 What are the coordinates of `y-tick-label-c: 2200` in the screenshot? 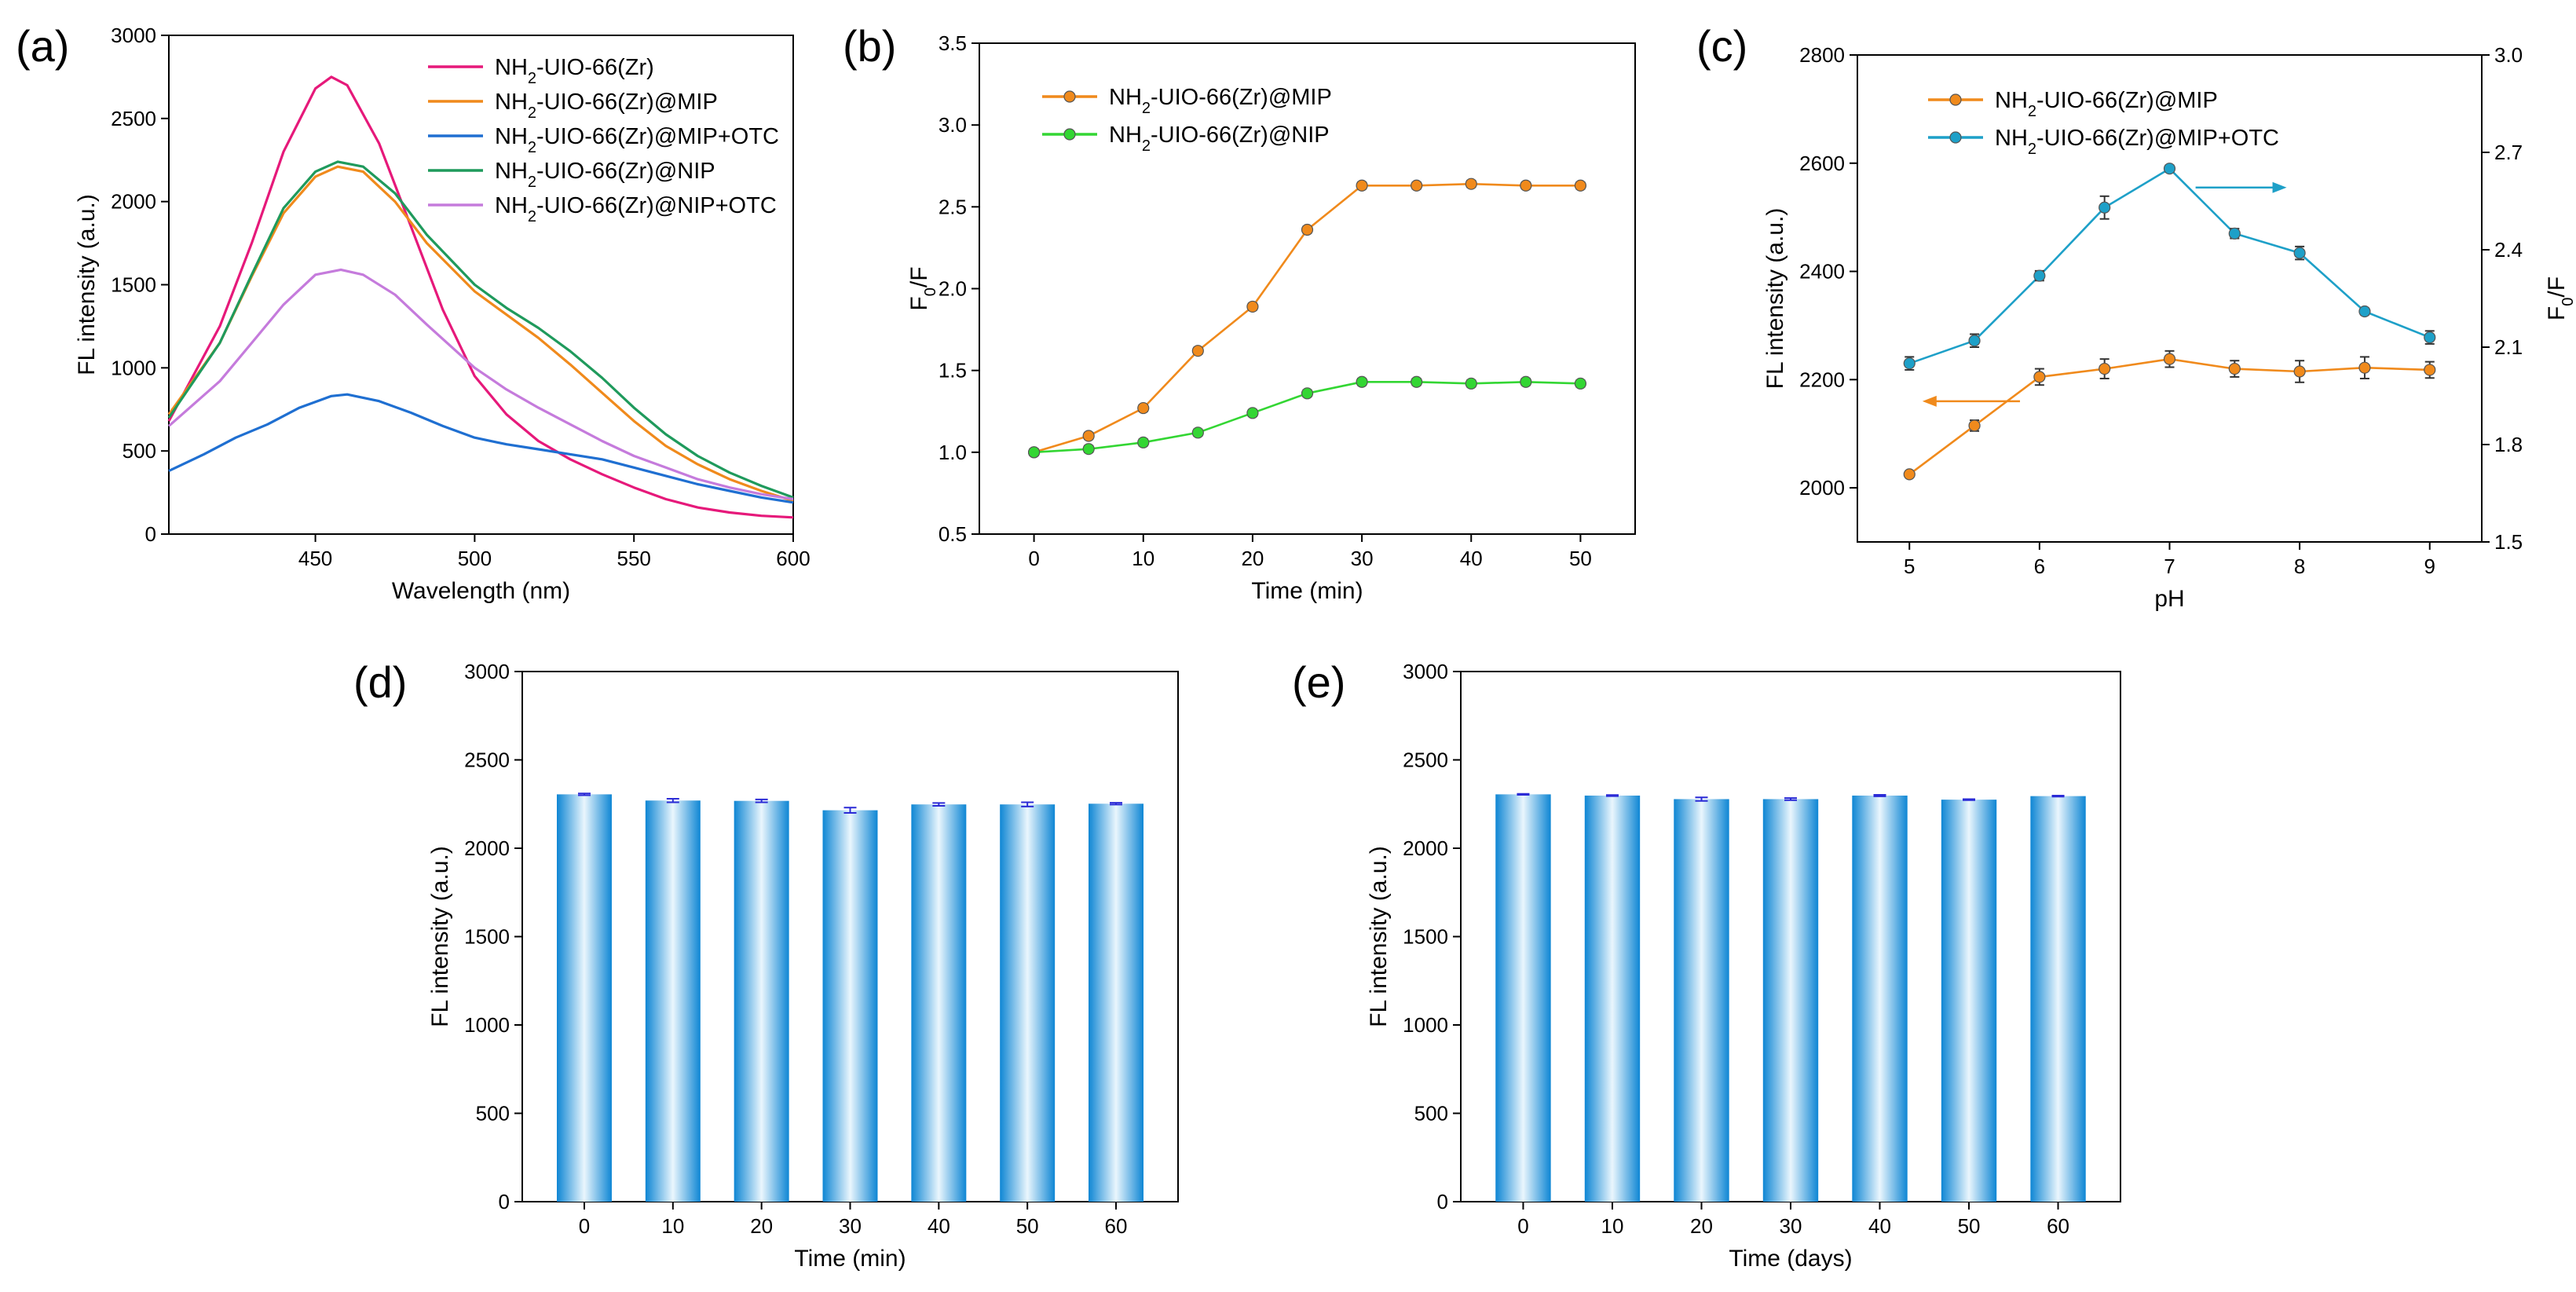 It's located at (1822, 379).